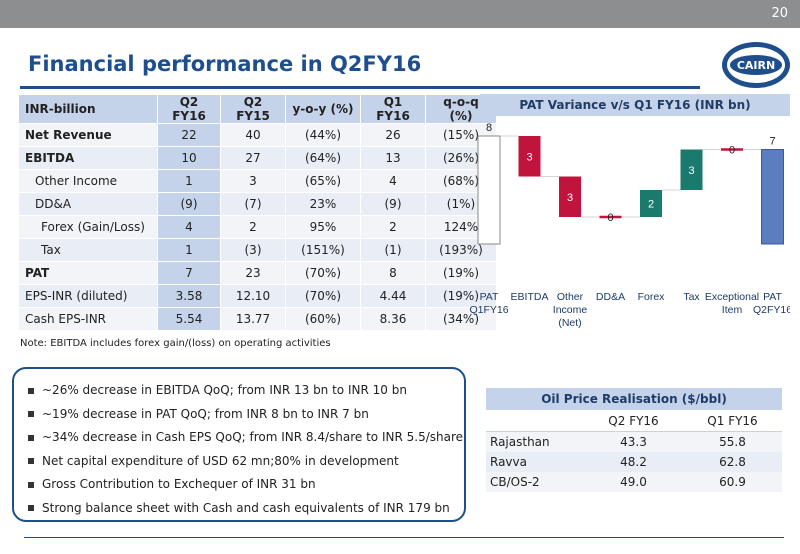 The width and height of the screenshot is (800, 554). Describe the element at coordinates (732, 462) in the screenshot. I see `oil-cell: 62.8` at that location.